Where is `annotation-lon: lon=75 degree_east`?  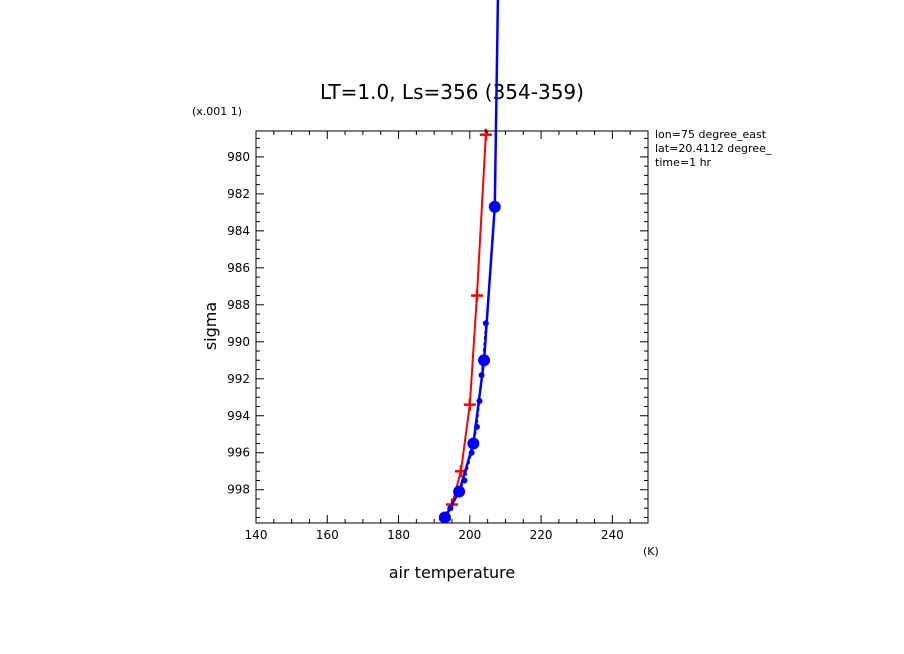
annotation-lon: lon=75 degree_east is located at coordinates (711, 134).